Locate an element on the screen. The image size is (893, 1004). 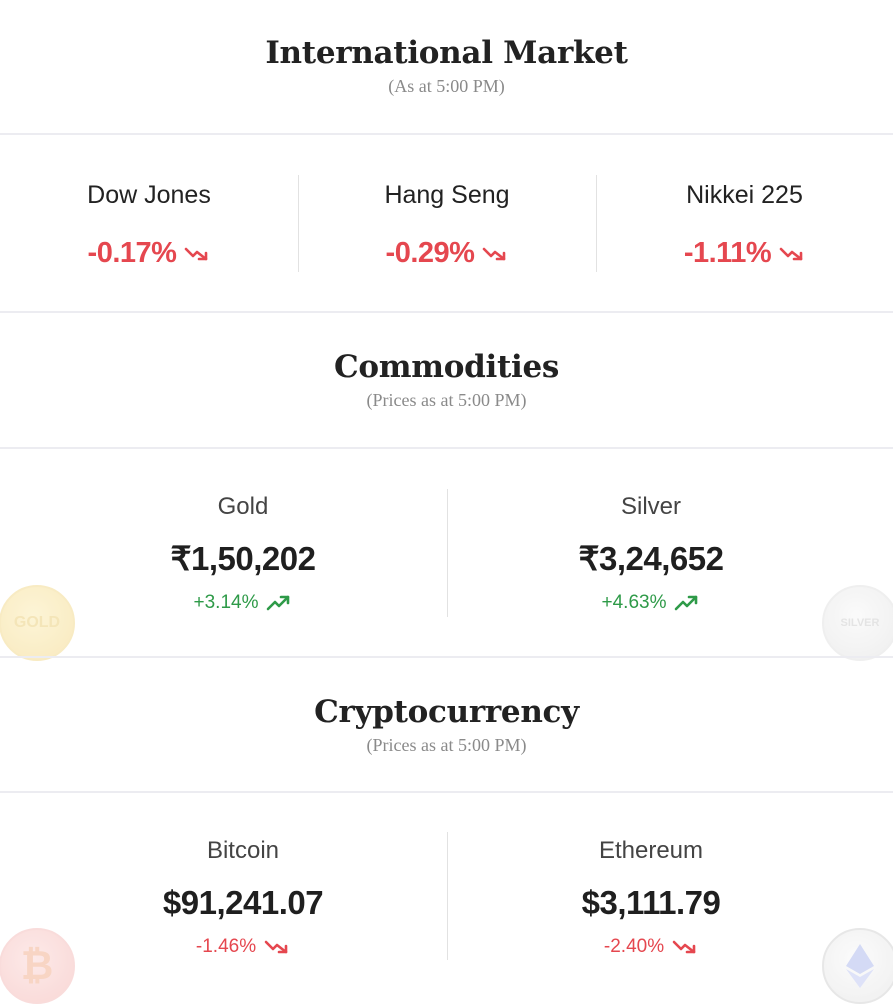
gold-coin-label: GOLD is located at coordinates (37, 622).